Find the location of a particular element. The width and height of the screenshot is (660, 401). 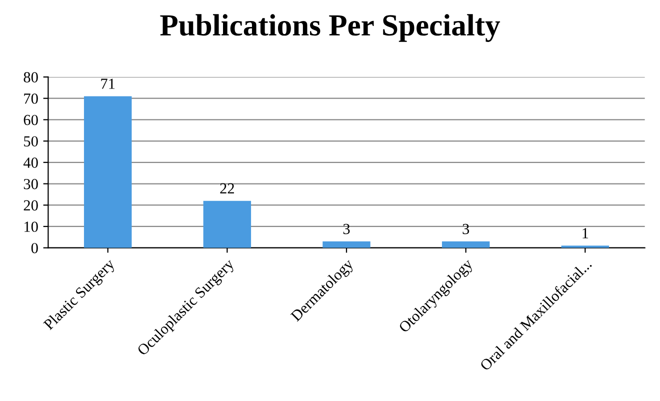

data-label: 22 is located at coordinates (227, 188).